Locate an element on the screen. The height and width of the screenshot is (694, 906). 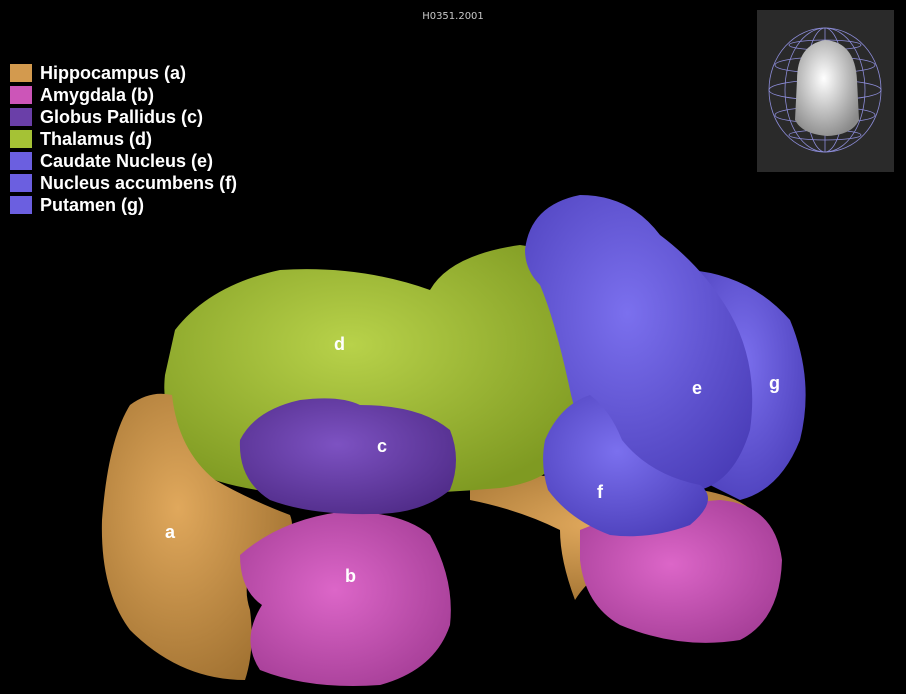
orientation-thumbnail is located at coordinates (825, 91).